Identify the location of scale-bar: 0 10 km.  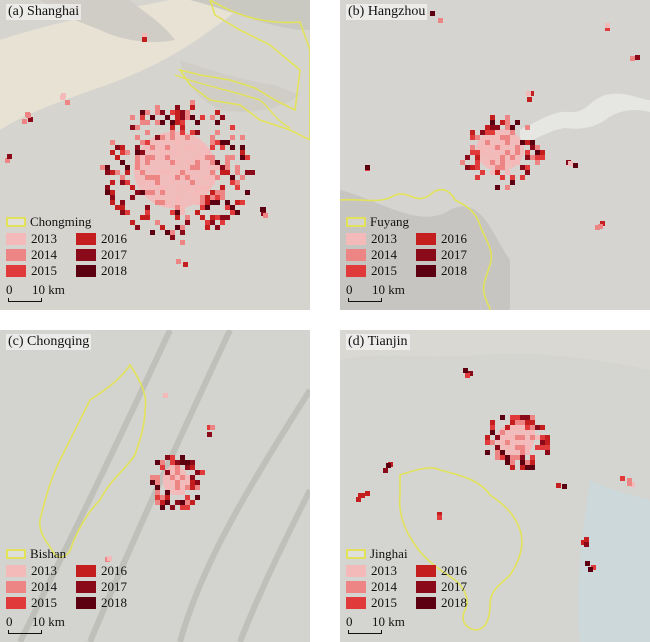
(46, 293).